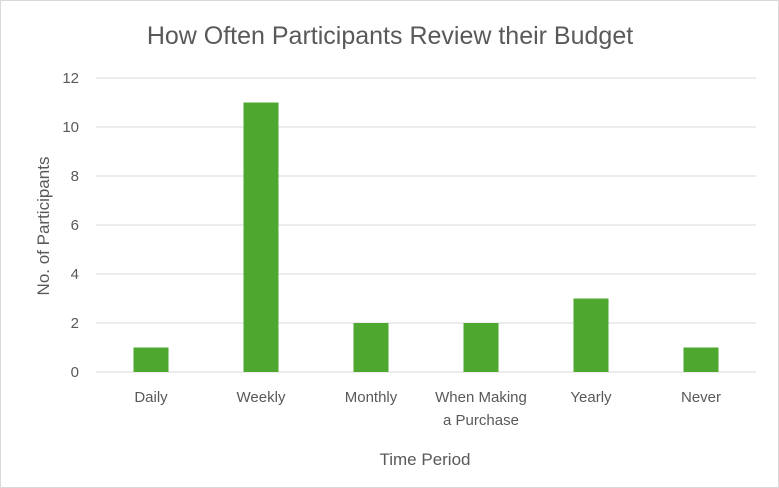 The height and width of the screenshot is (488, 779). What do you see at coordinates (75, 323) in the screenshot?
I see `y-tick-label: 2` at bounding box center [75, 323].